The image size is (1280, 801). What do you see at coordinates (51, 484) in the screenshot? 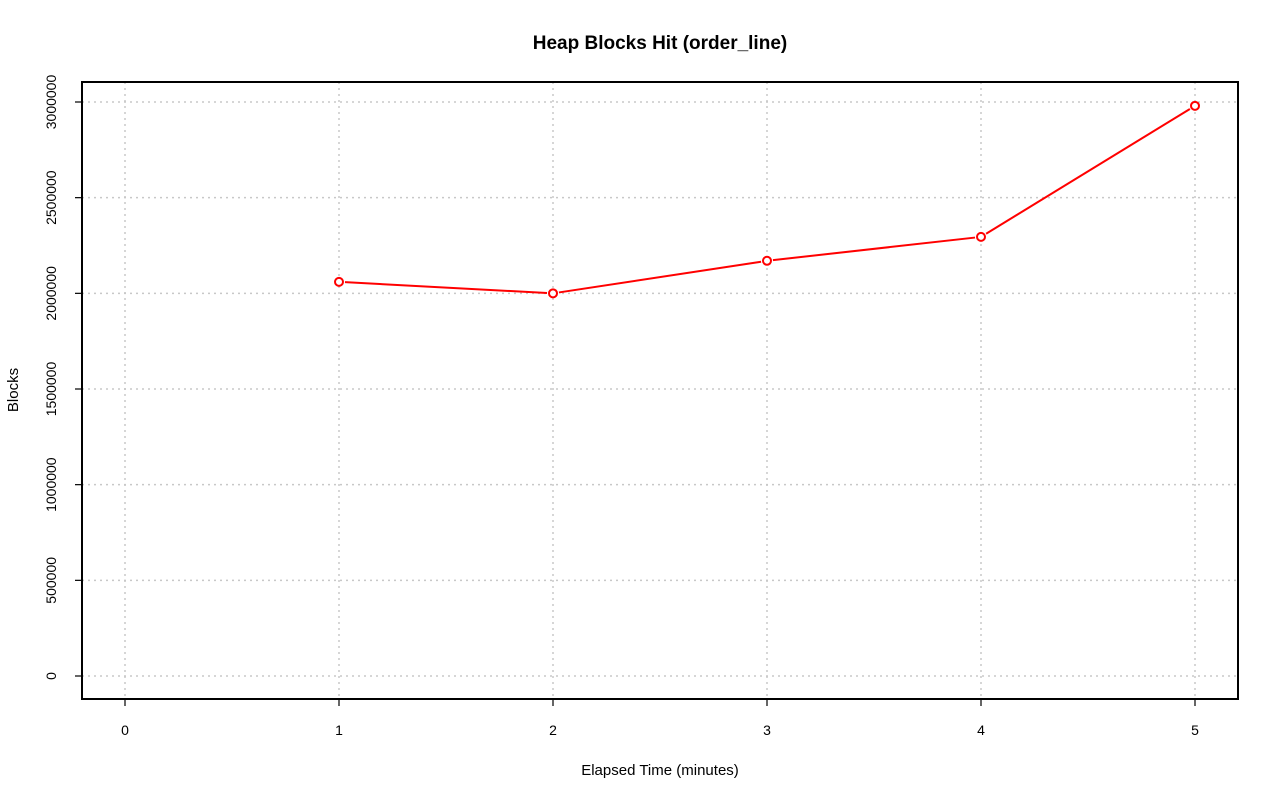
I see `y-tick-label: 1000000` at bounding box center [51, 484].